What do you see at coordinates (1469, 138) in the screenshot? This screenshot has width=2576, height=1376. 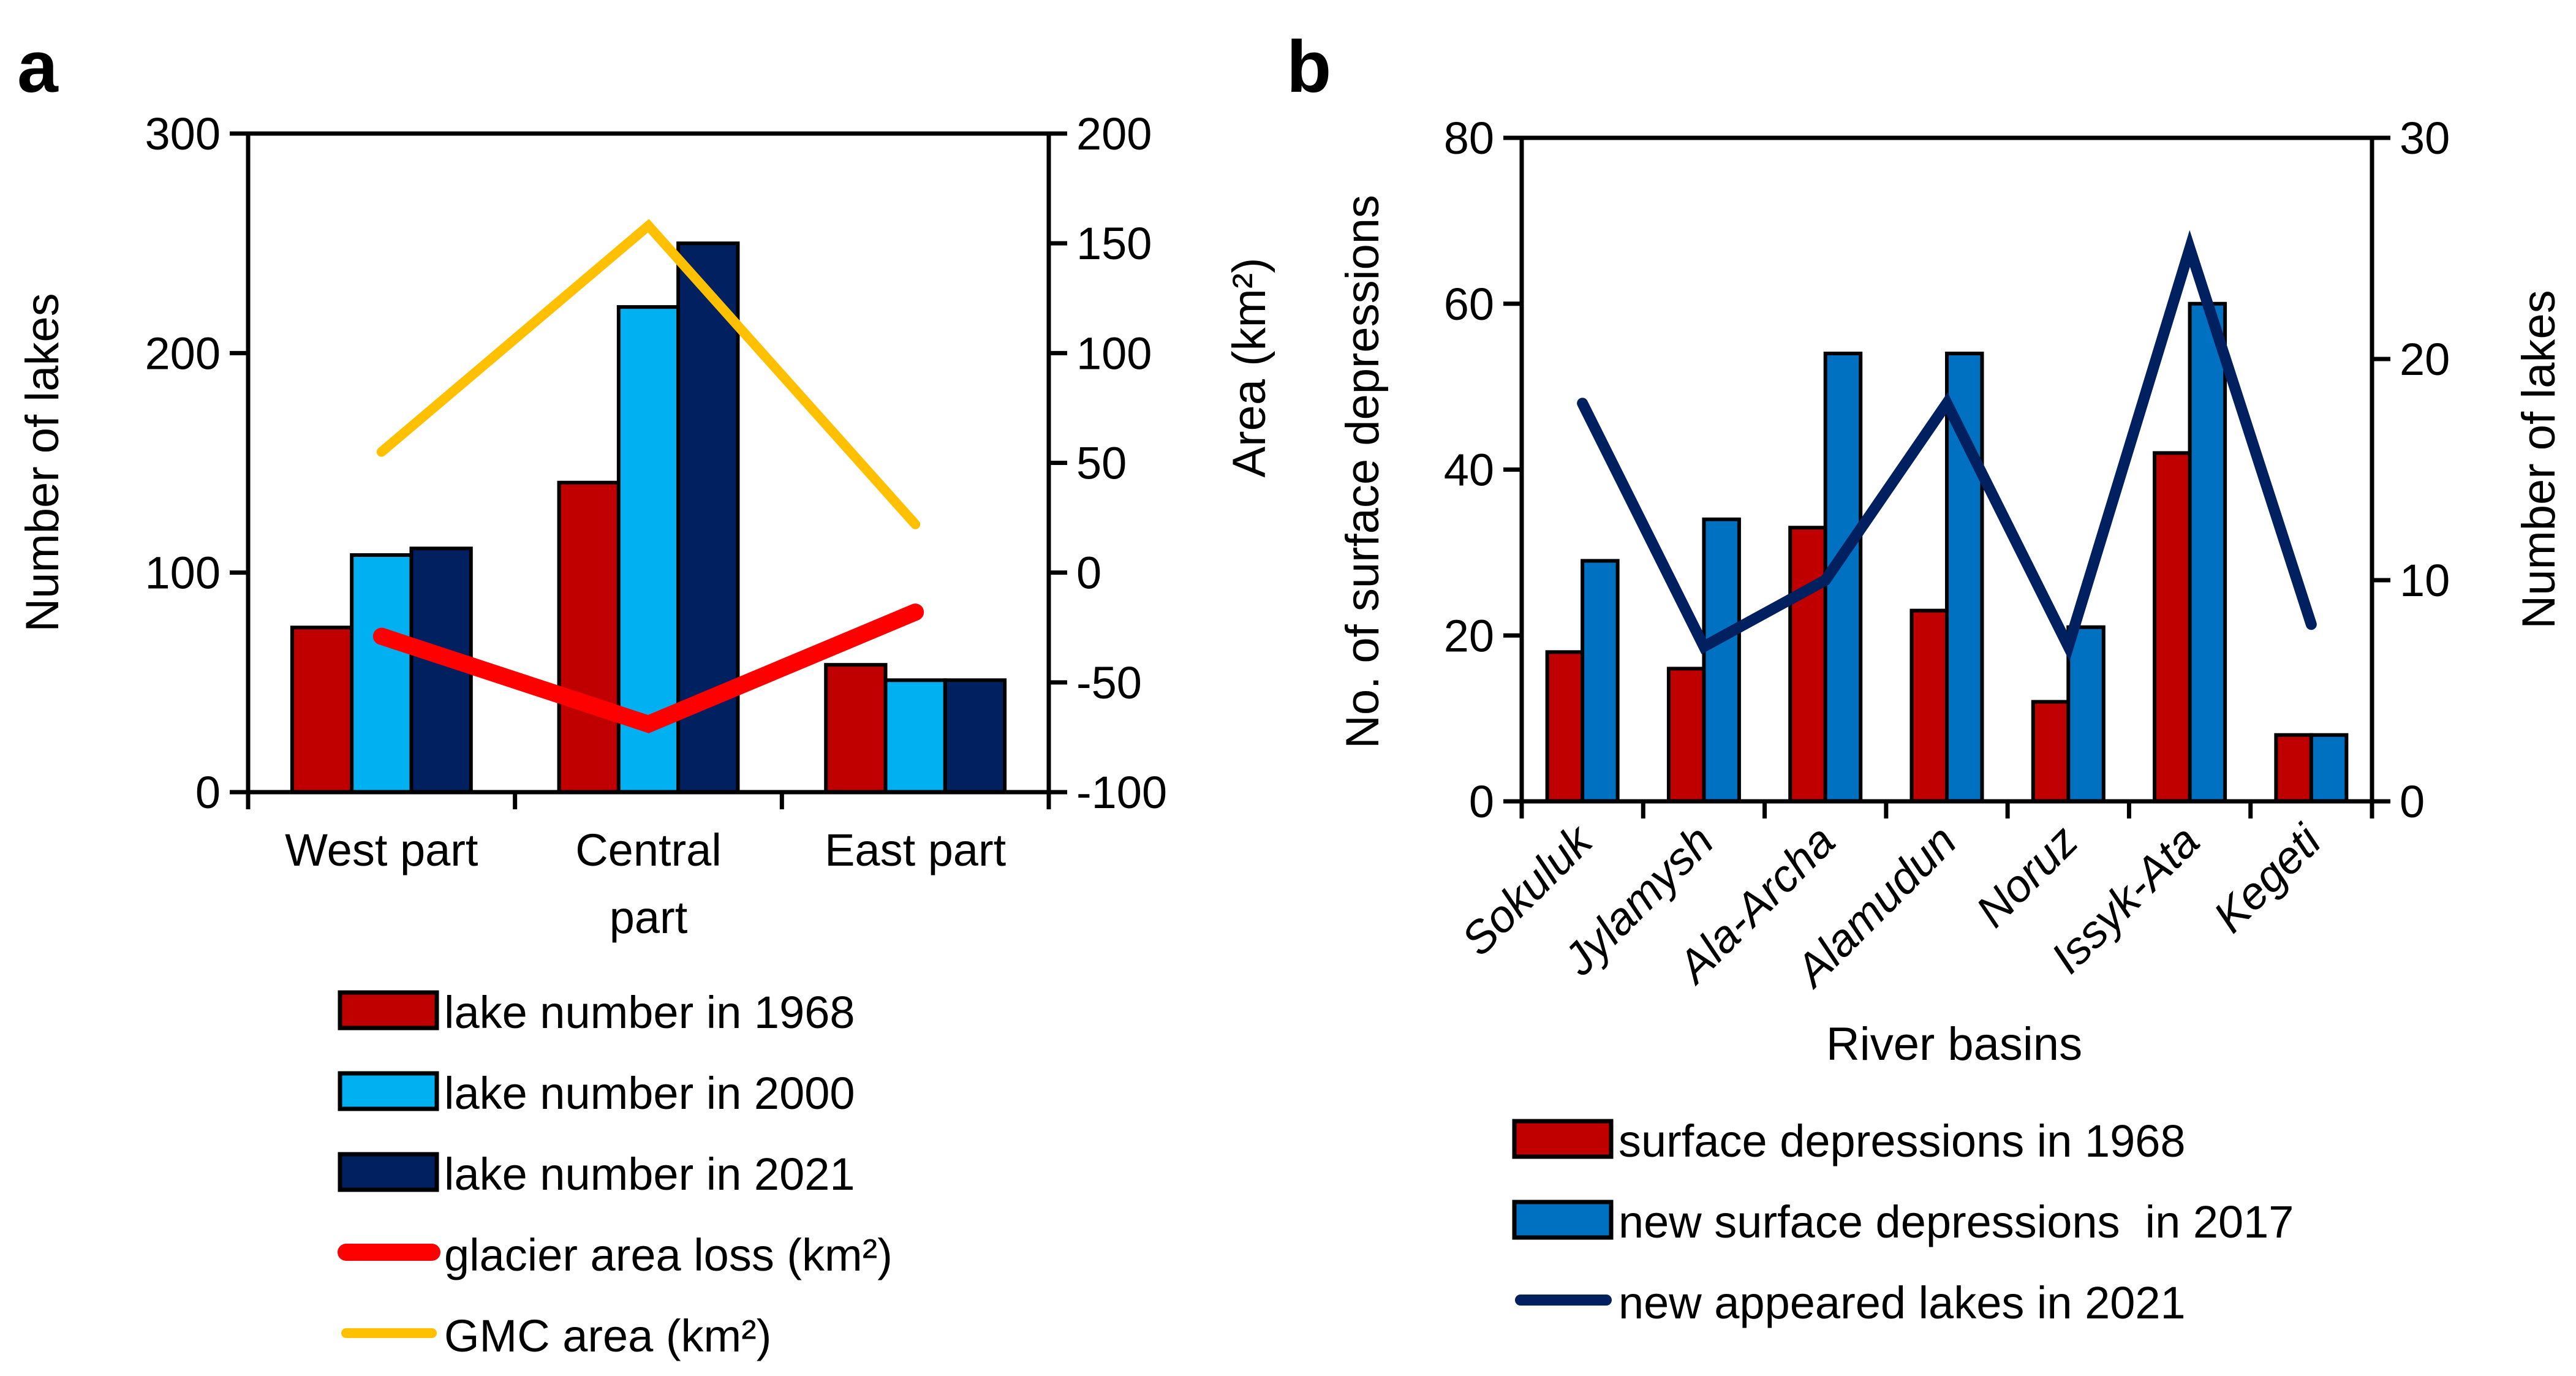 I see `left-tick-label: 80` at bounding box center [1469, 138].